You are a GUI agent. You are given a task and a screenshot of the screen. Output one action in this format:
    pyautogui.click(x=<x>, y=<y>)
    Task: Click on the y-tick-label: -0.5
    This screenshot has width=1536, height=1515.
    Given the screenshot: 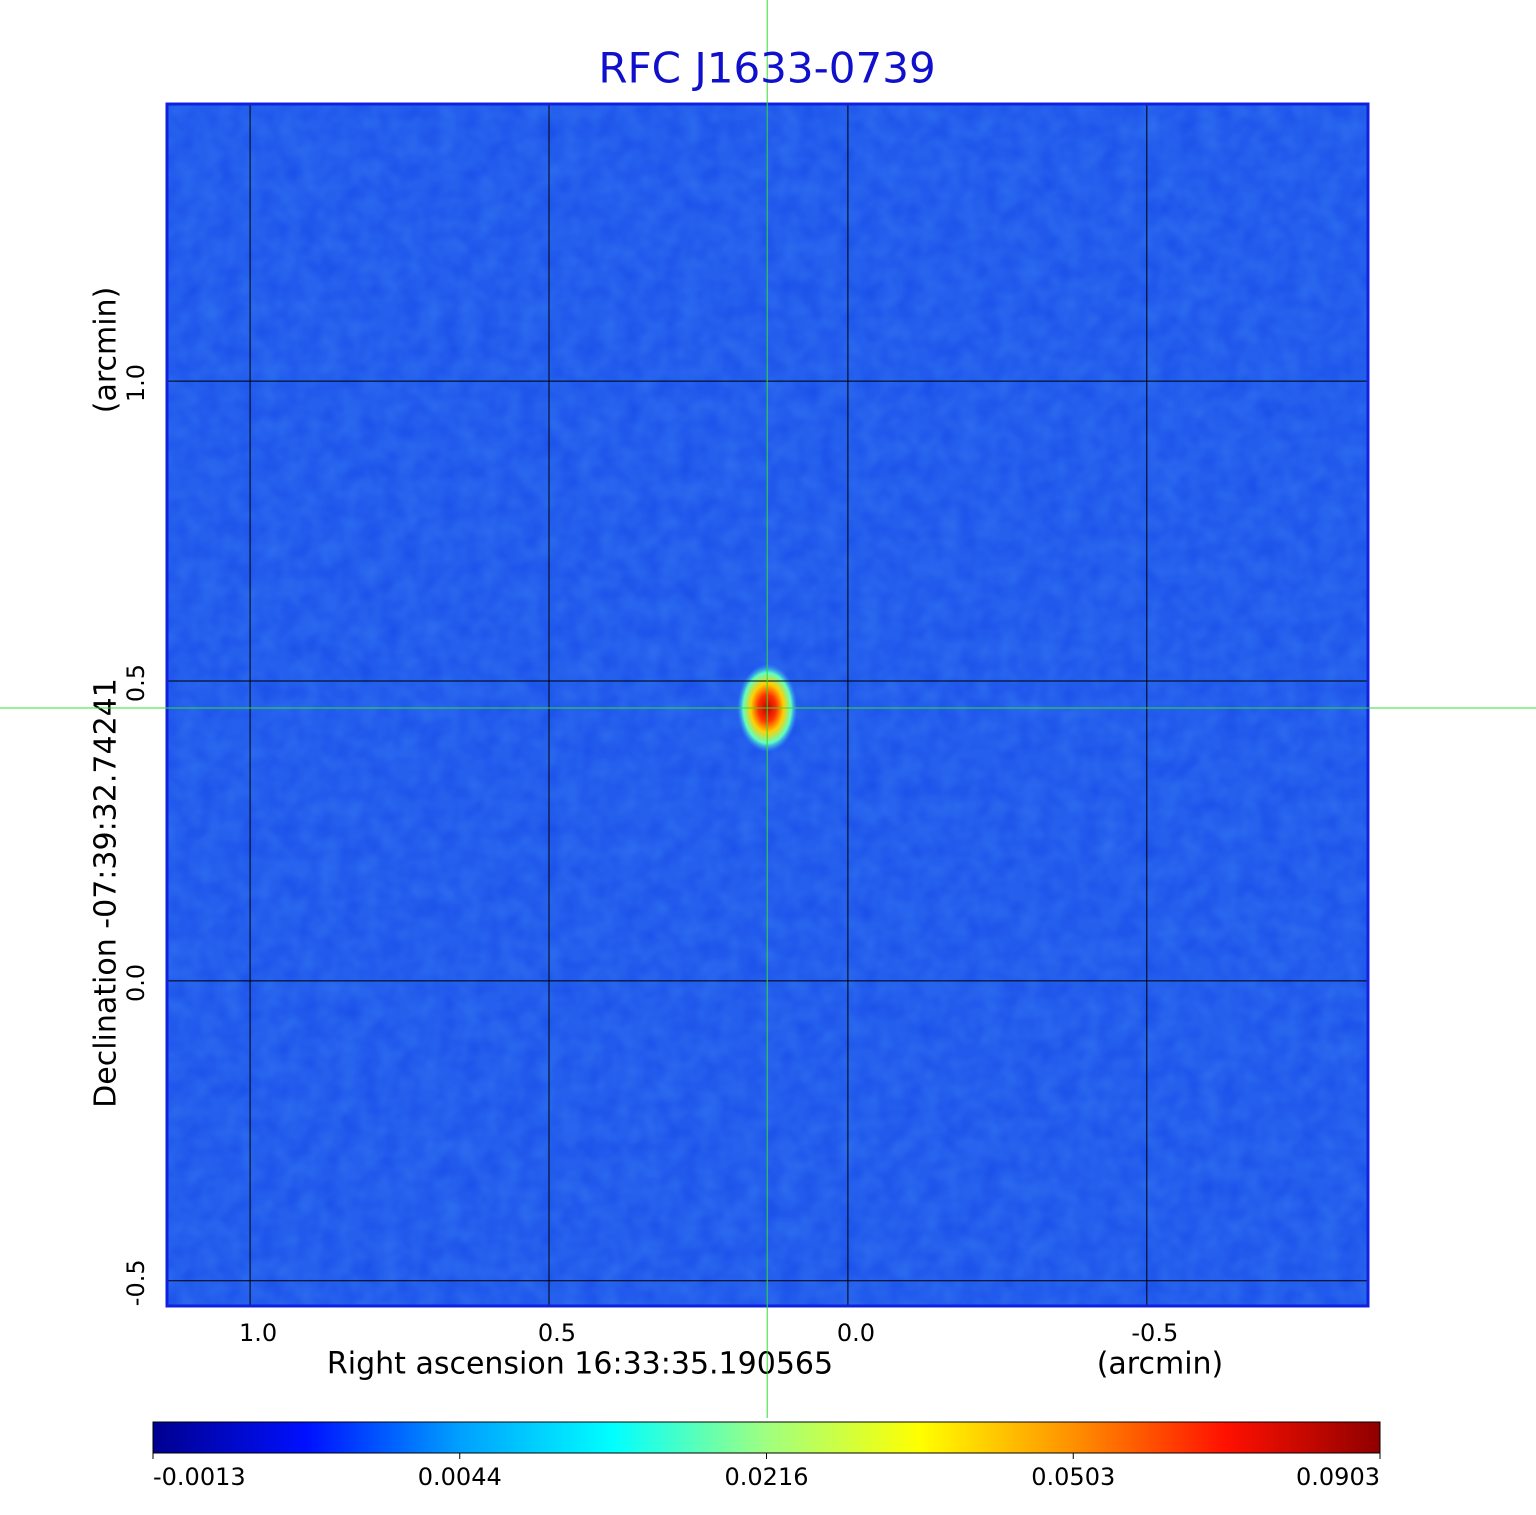 What is the action you would take?
    pyautogui.click(x=136, y=1282)
    